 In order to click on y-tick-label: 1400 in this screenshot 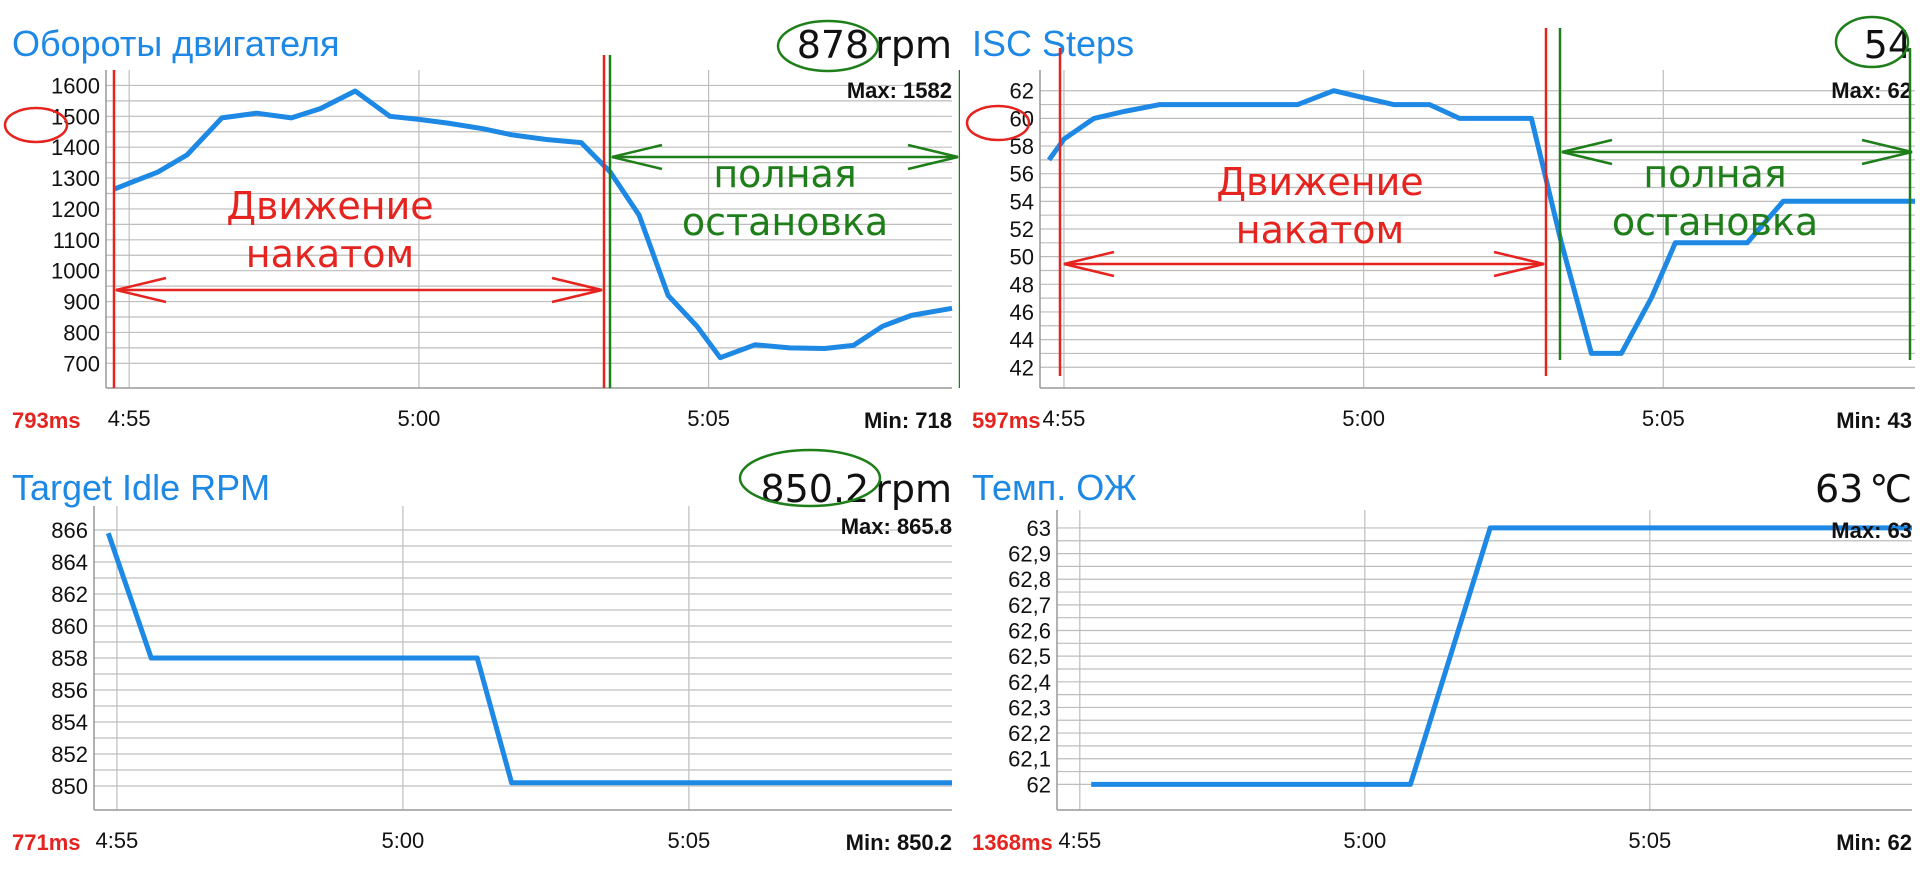, I will do `click(75, 147)`.